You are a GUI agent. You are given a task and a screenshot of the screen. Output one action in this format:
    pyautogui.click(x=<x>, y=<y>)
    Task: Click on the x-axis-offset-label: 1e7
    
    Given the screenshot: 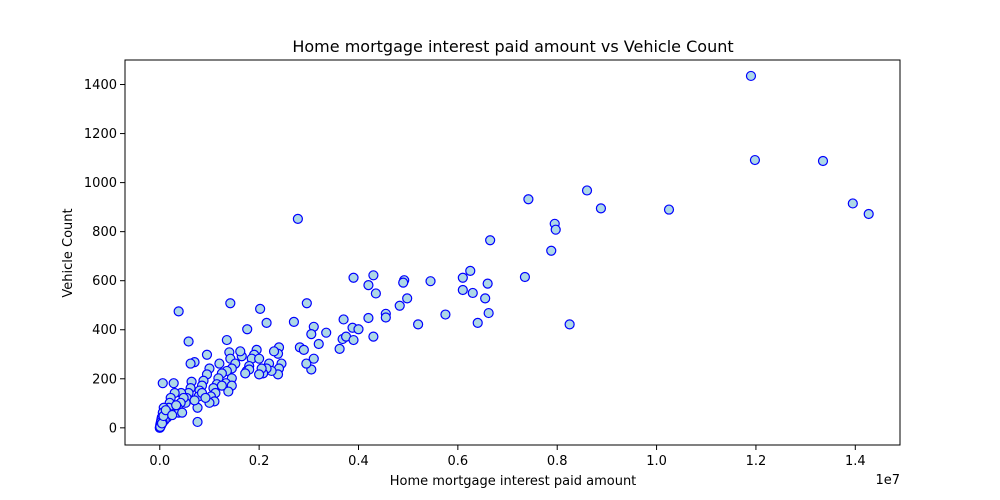 What is the action you would take?
    pyautogui.click(x=887, y=480)
    